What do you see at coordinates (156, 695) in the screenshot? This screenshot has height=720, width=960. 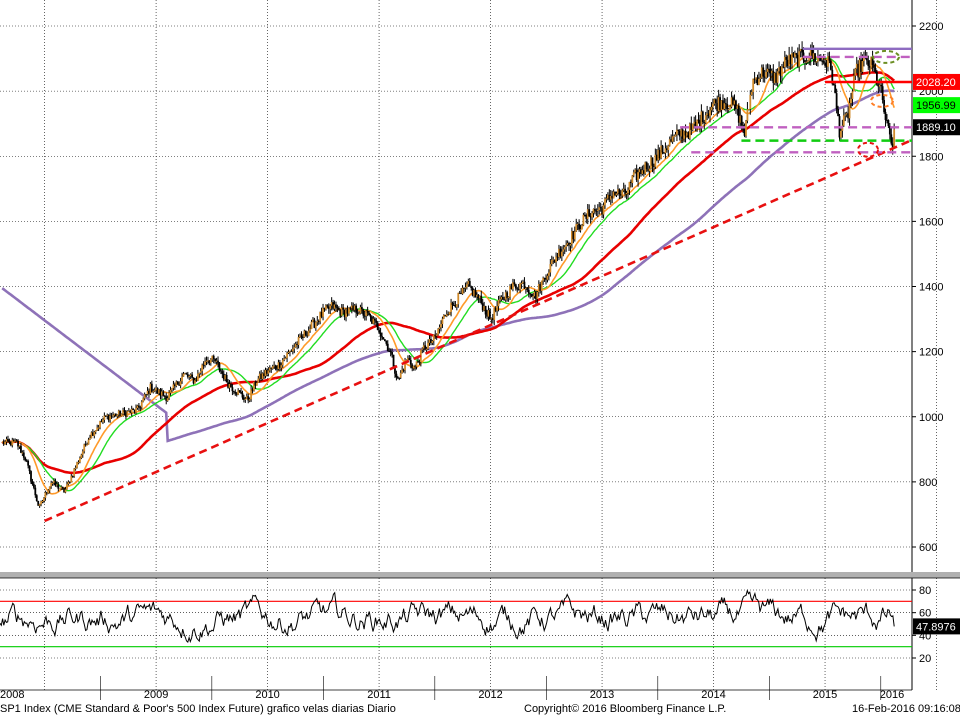 I see `x-tick-label: 2009` at bounding box center [156, 695].